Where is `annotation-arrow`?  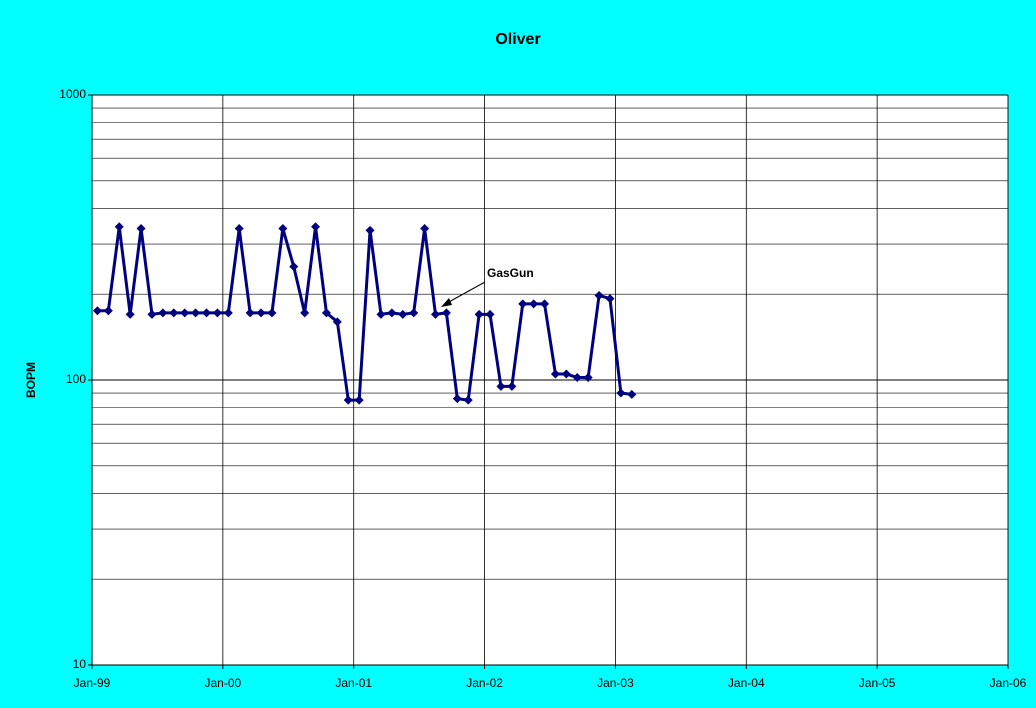 annotation-arrow is located at coordinates (466, 292).